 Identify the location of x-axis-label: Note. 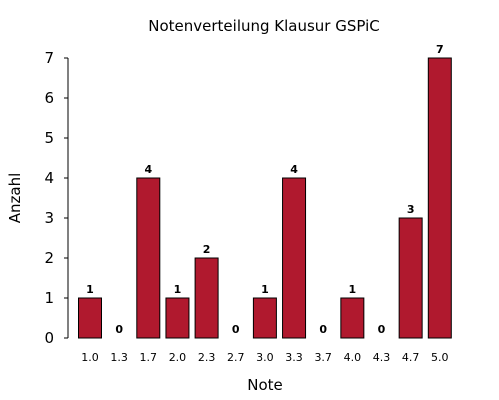
(265, 385).